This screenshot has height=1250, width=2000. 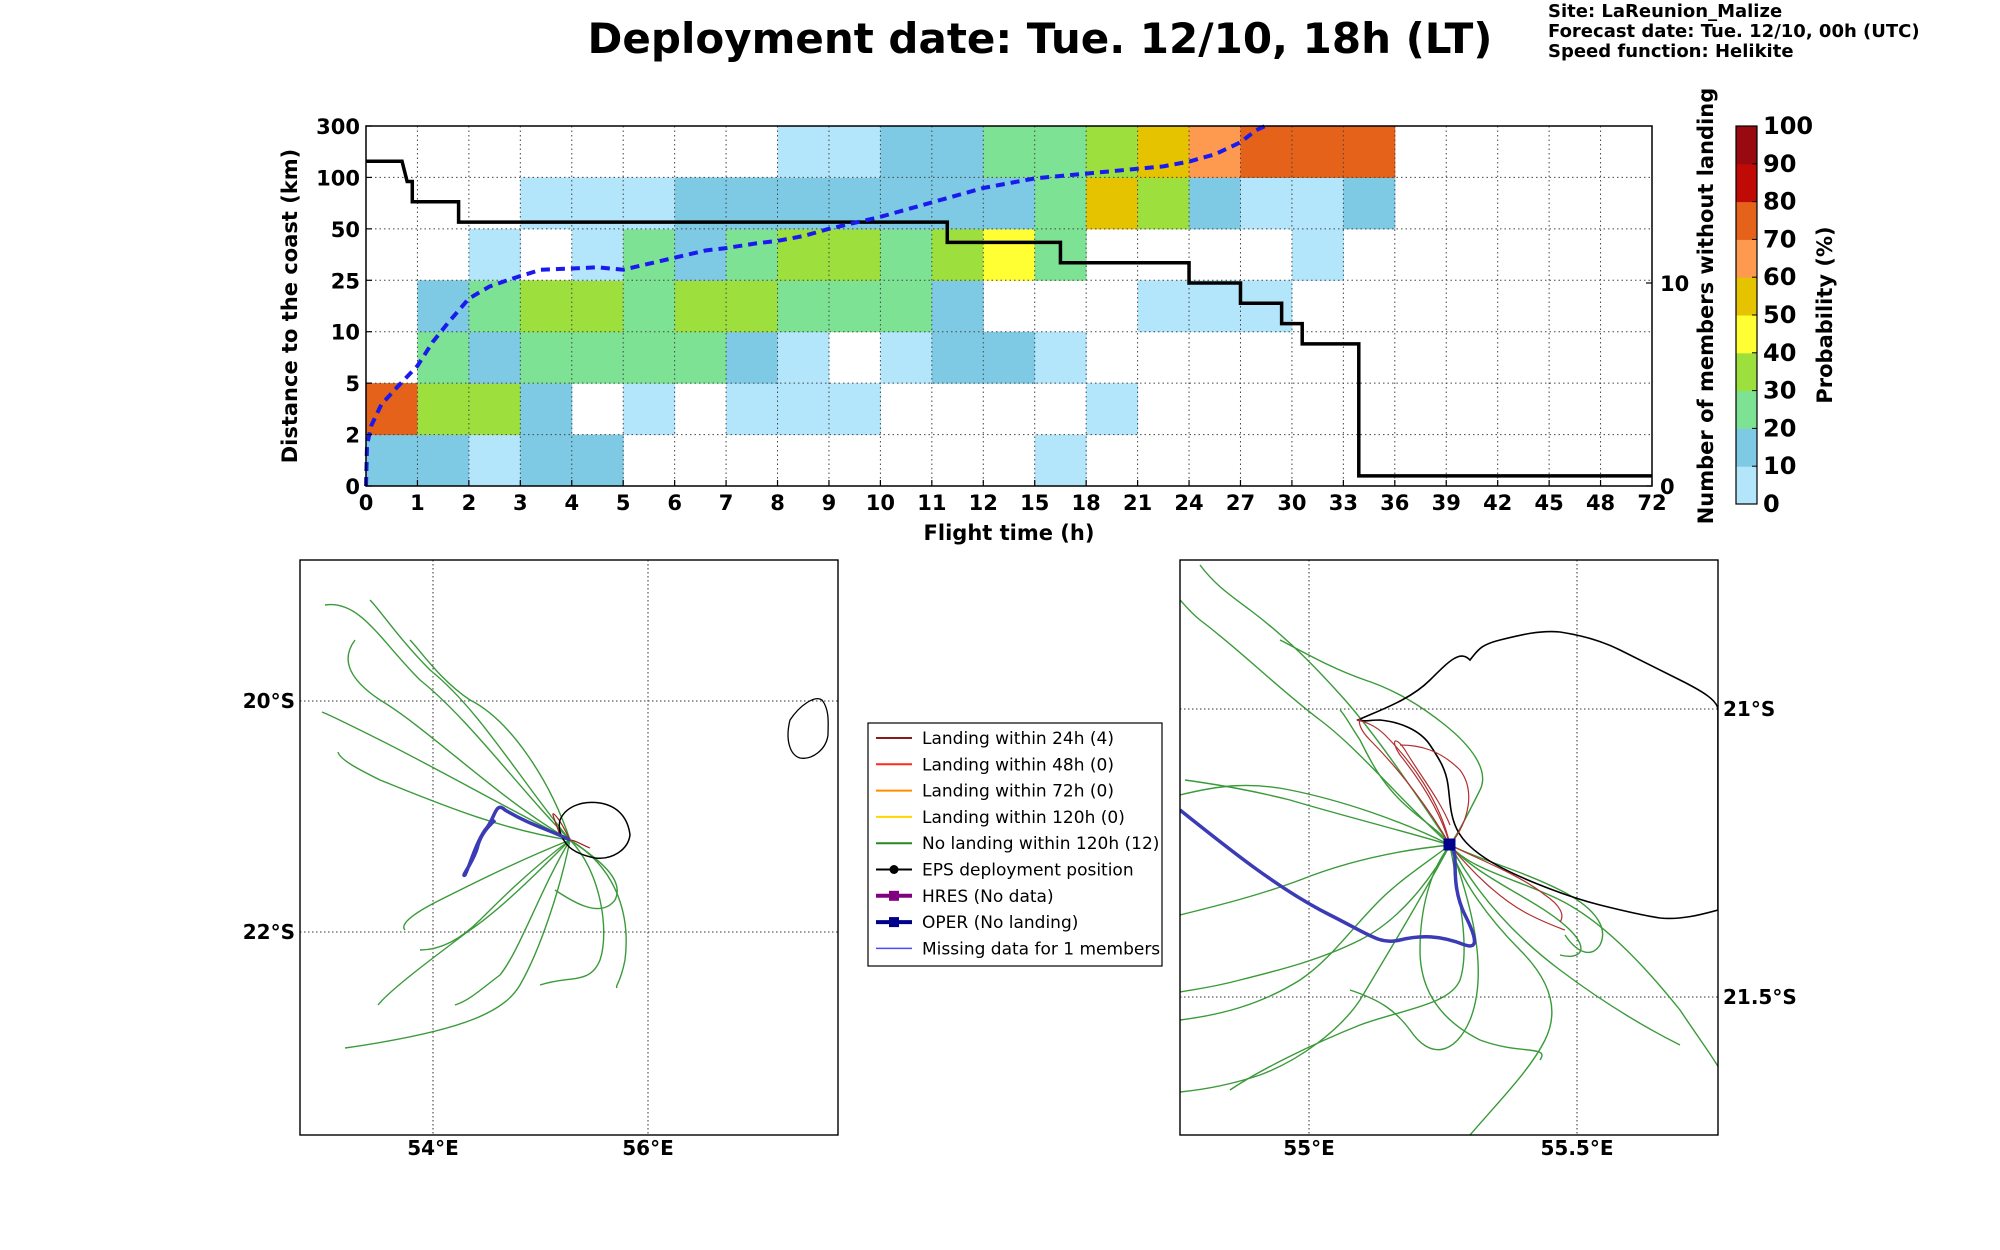 I want to click on legend-label: Landing within 24h (4), so click(x=1018, y=739).